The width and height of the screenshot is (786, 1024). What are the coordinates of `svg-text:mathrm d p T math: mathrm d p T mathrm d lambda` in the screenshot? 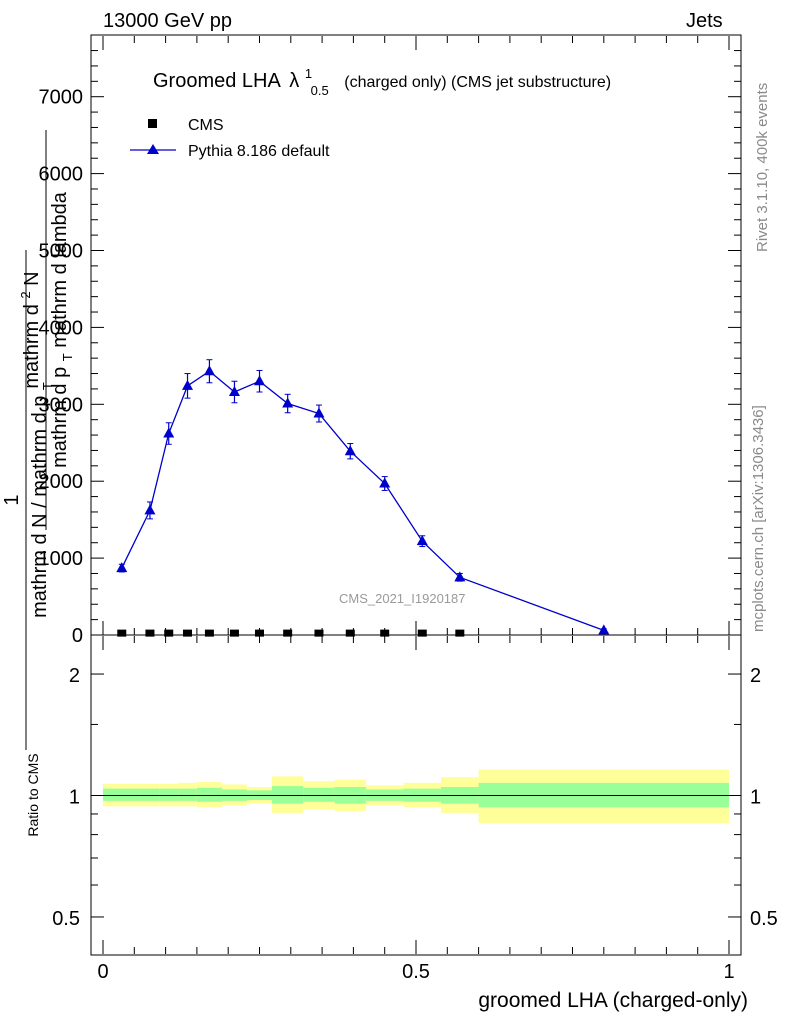 It's located at (63, 329).